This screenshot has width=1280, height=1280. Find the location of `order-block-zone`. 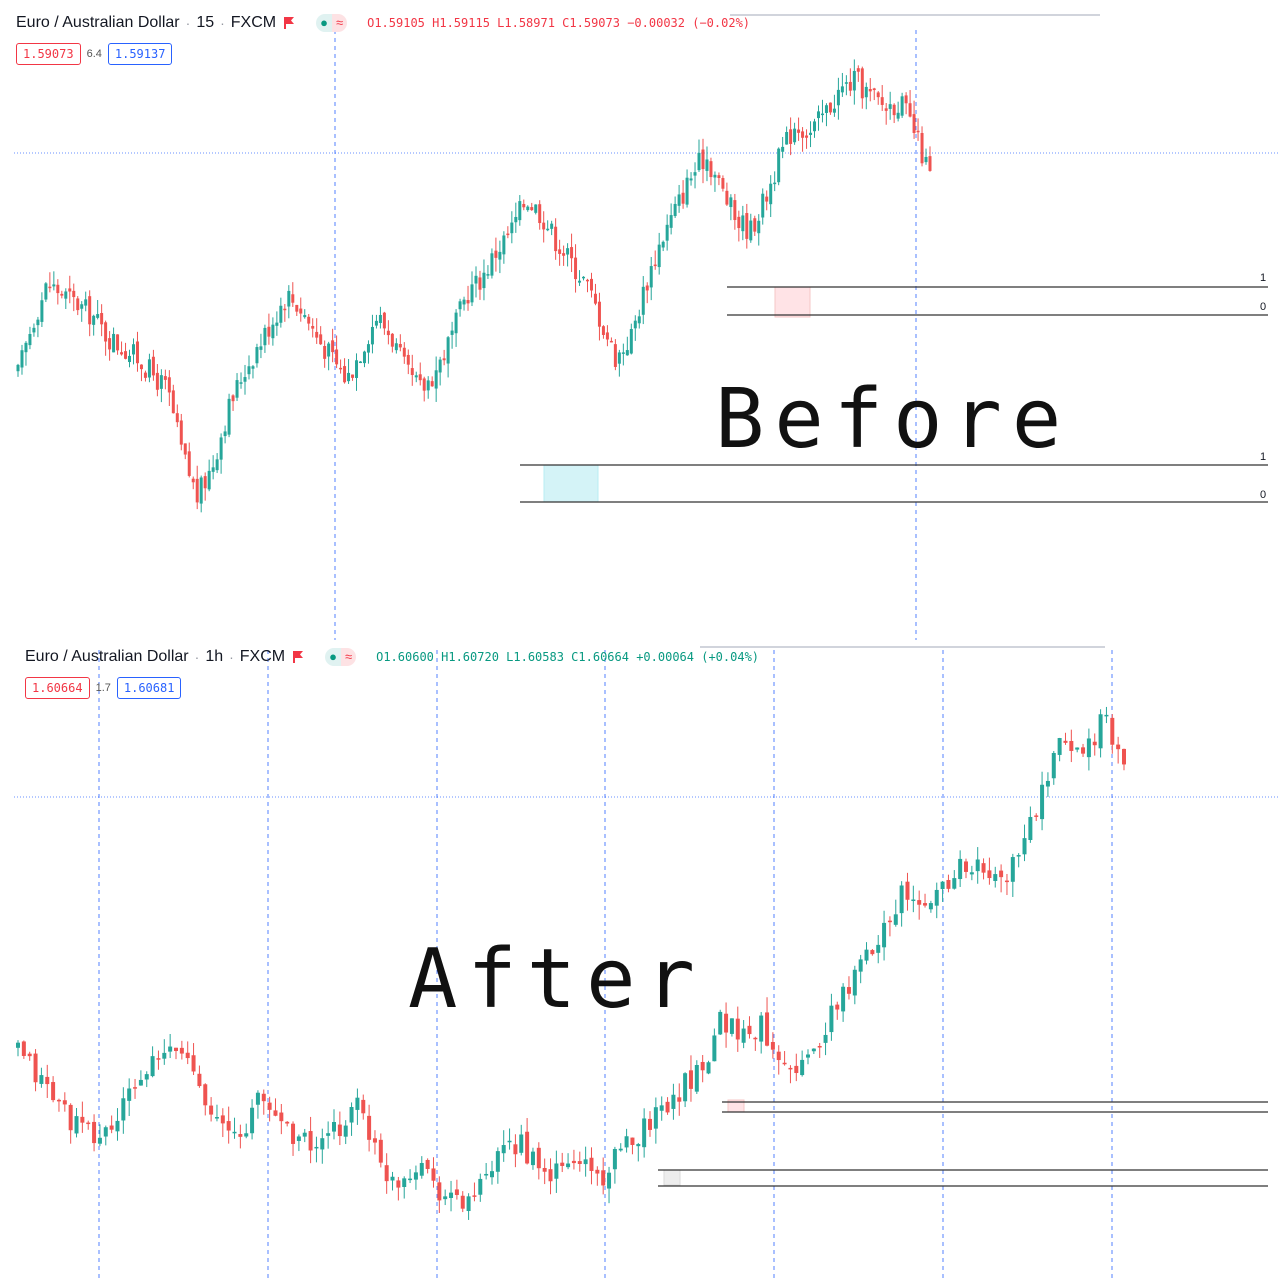

order-block-zone is located at coordinates (792, 302).